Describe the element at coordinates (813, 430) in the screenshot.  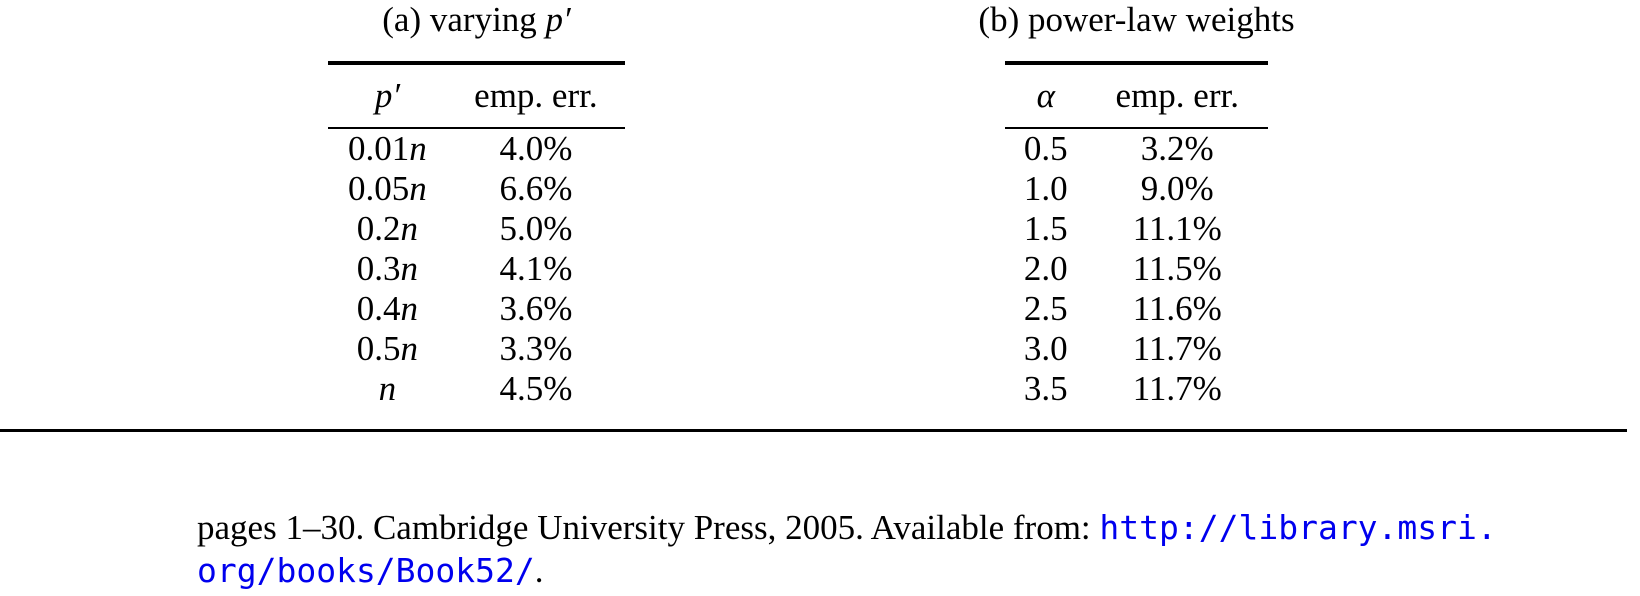
I see `horizontal-divider` at that location.